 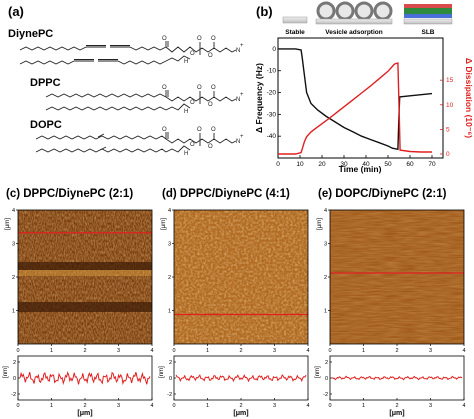 What do you see at coordinates (264, 11) in the screenshot?
I see `panel-b-label: (b)` at bounding box center [264, 11].